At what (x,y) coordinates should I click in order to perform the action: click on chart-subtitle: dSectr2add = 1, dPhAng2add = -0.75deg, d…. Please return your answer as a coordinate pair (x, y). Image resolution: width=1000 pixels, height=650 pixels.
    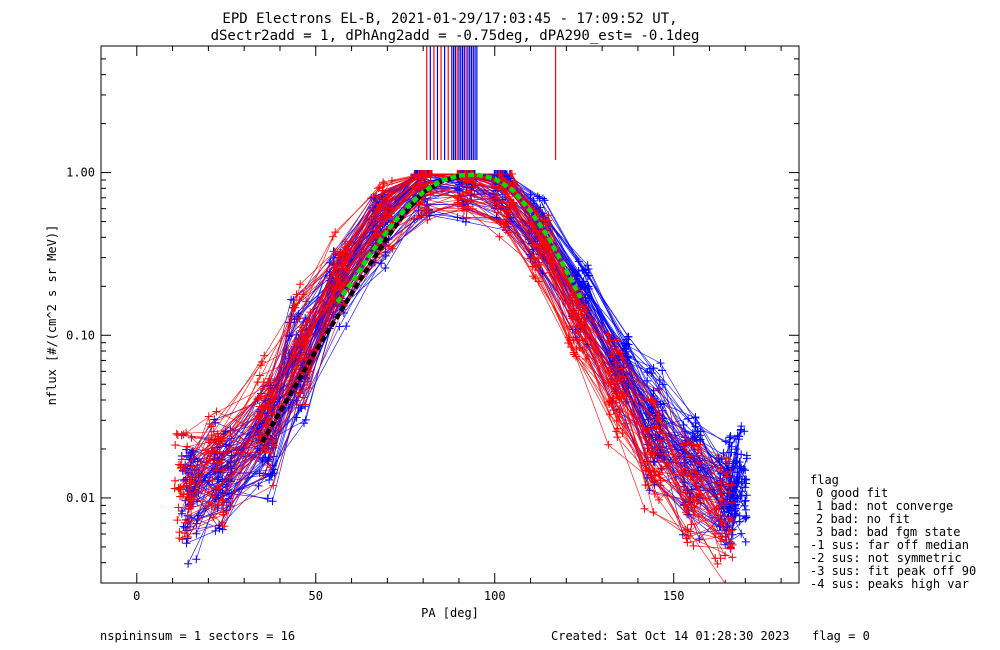
    Looking at the image, I should click on (455, 36).